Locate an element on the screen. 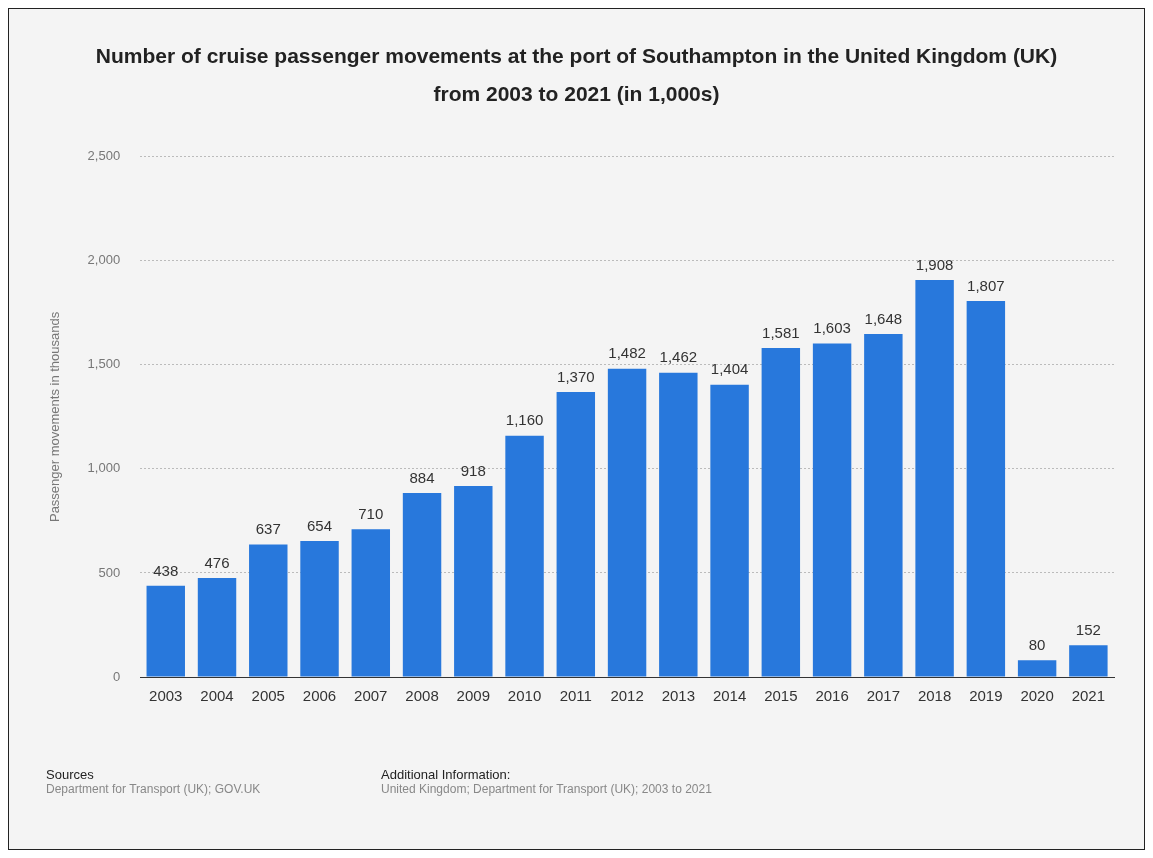 This screenshot has width=1153, height=858. data-label: 1,908 is located at coordinates (934, 264).